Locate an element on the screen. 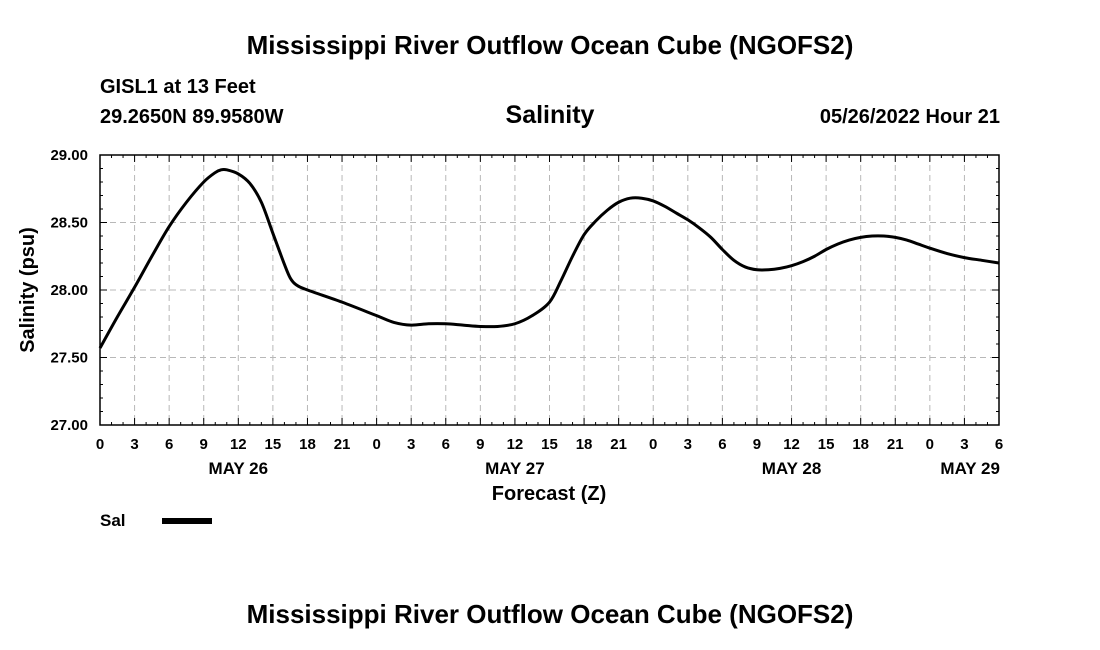  station-coordinates: 29.2650N 89.9580W is located at coordinates (192, 117).